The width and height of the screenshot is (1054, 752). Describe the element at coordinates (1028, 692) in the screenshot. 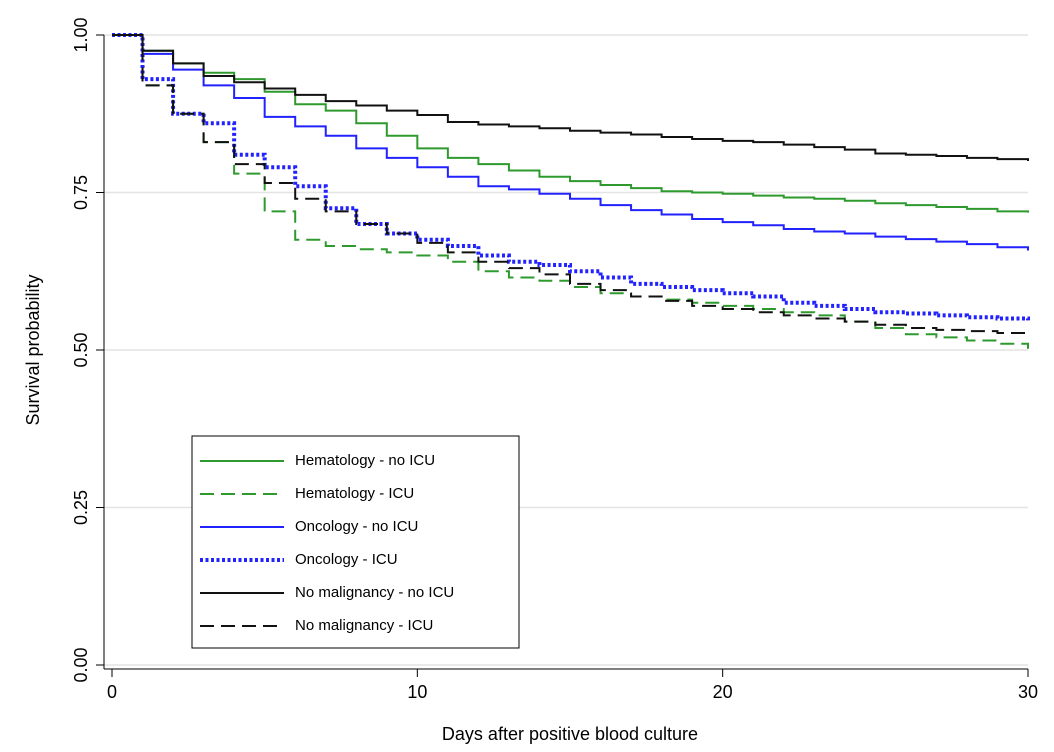

I see `x-tick-label: 30` at that location.